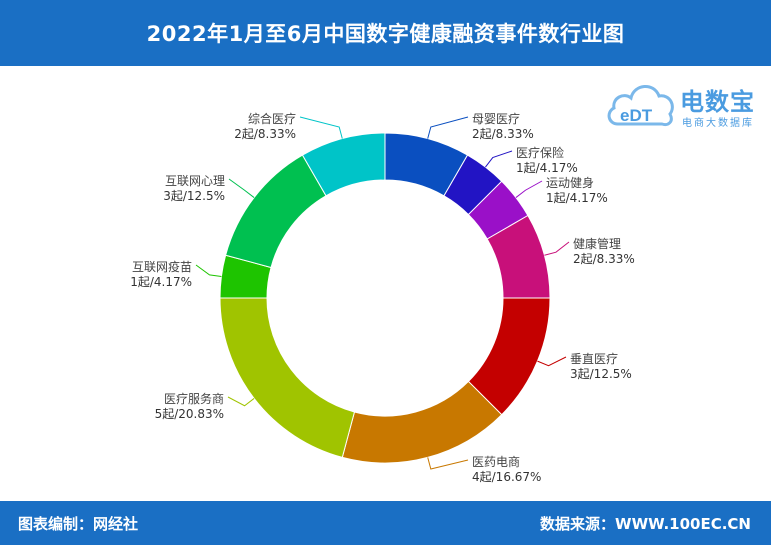 The image size is (771, 545). What do you see at coordinates (321, 127) in the screenshot?
I see `leader-line-e7bbbce59088e58cbbe79697` at bounding box center [321, 127].